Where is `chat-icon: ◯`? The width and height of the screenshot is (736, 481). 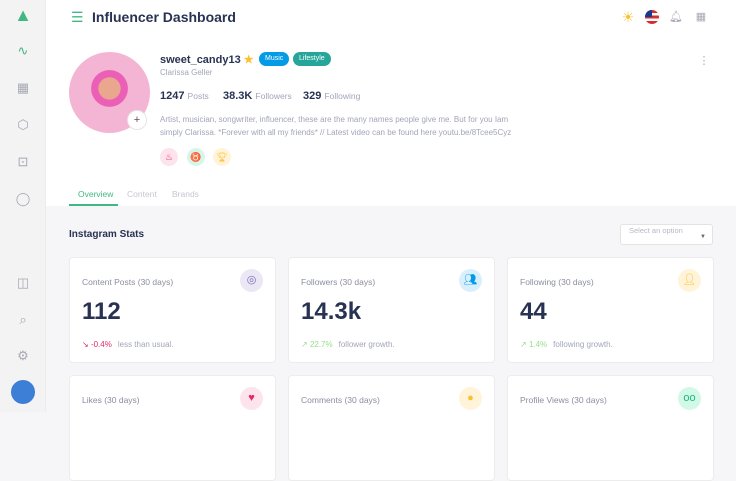 chat-icon: ◯ is located at coordinates (23, 198).